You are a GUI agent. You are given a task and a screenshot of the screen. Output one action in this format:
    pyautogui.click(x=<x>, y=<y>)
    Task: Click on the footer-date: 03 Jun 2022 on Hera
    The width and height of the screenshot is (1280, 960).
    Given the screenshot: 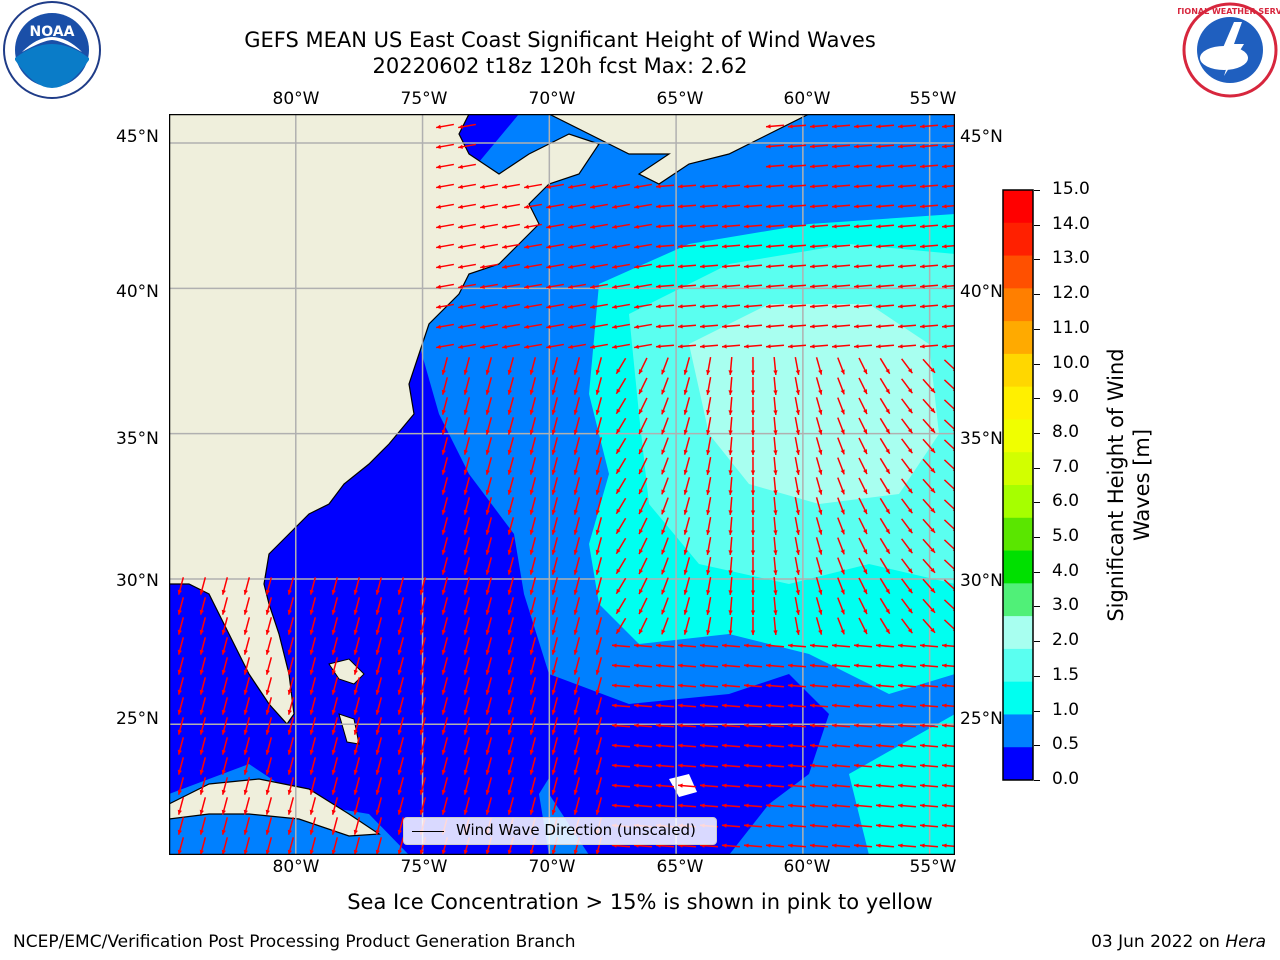 What is the action you would take?
    pyautogui.click(x=1178, y=942)
    